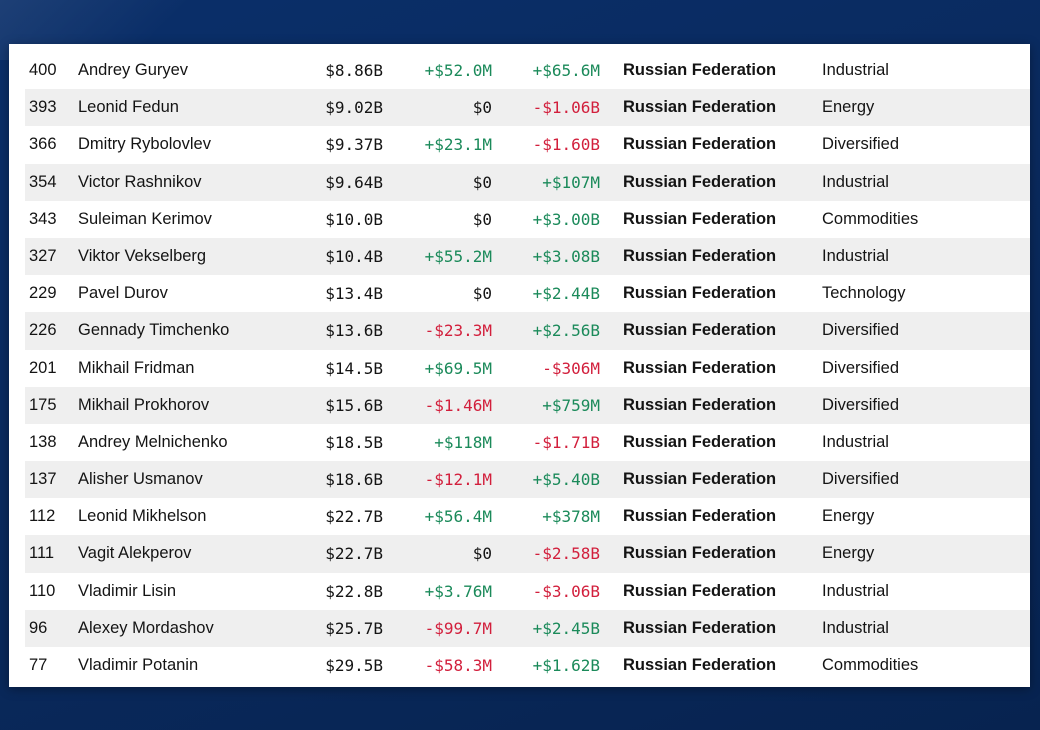 This screenshot has height=730, width=1040. Describe the element at coordinates (142, 255) in the screenshot. I see `name-cell: Viktor Vekselberg` at that location.